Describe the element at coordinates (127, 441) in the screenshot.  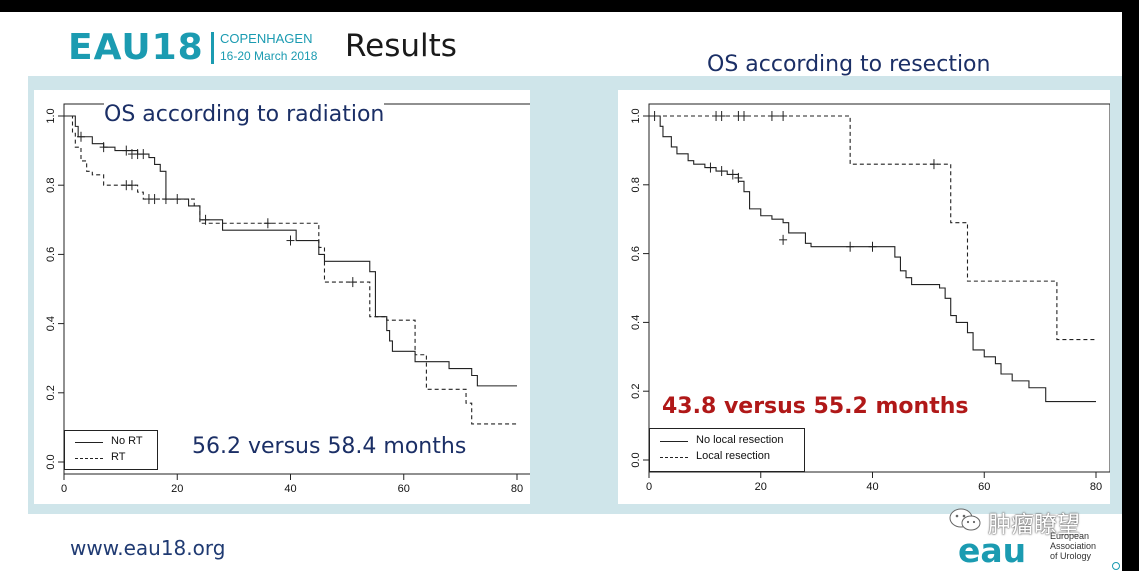
I see `legend-label: No RT` at that location.